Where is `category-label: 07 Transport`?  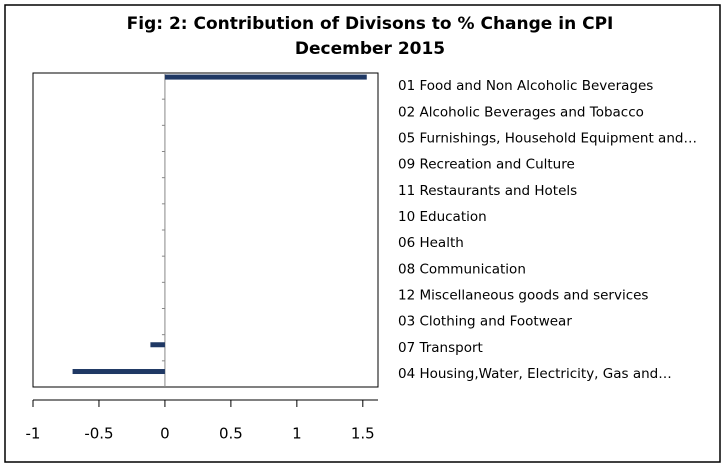 category-label: 07 Transport is located at coordinates (440, 348).